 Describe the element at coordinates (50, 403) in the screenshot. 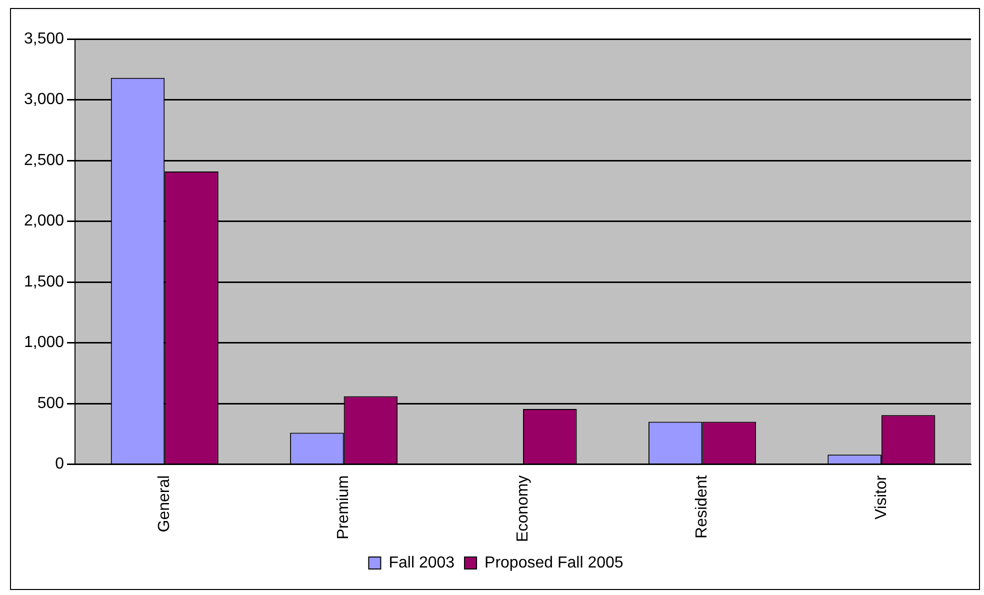

I see `y-tick-label: 500` at that location.